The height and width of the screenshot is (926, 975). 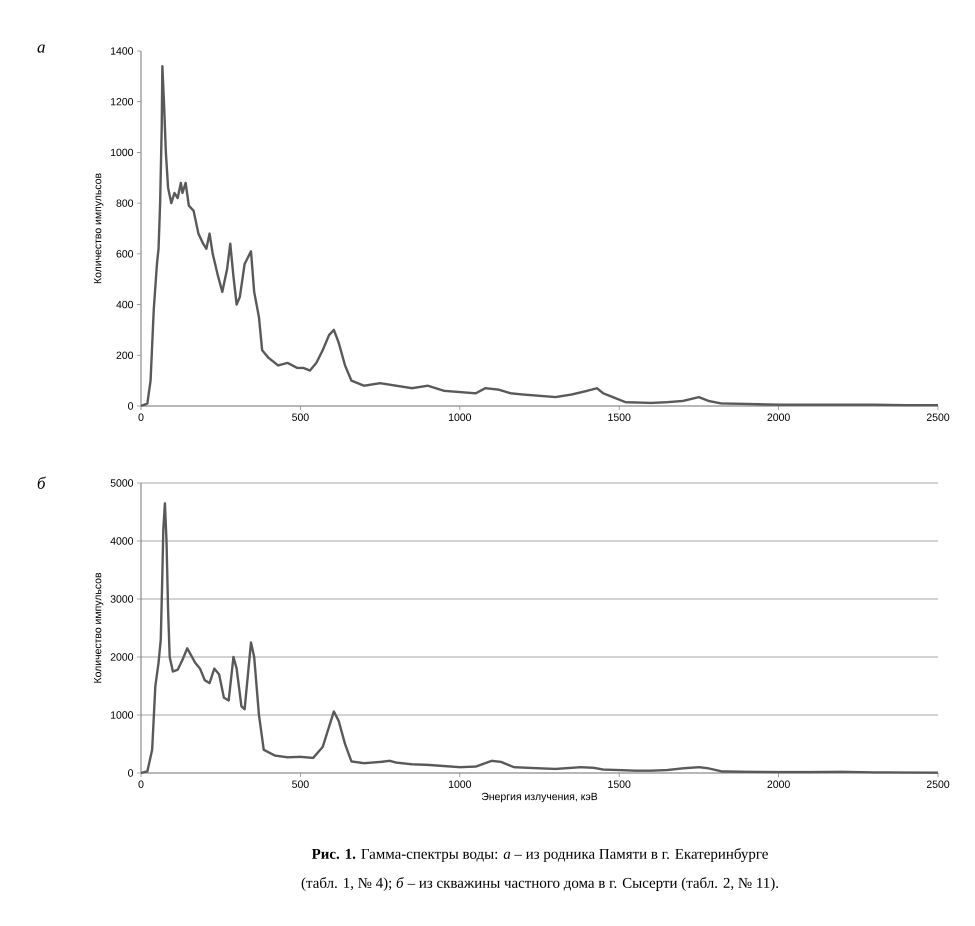 What do you see at coordinates (125, 304) in the screenshot?
I see `y-tick-label: 400` at bounding box center [125, 304].